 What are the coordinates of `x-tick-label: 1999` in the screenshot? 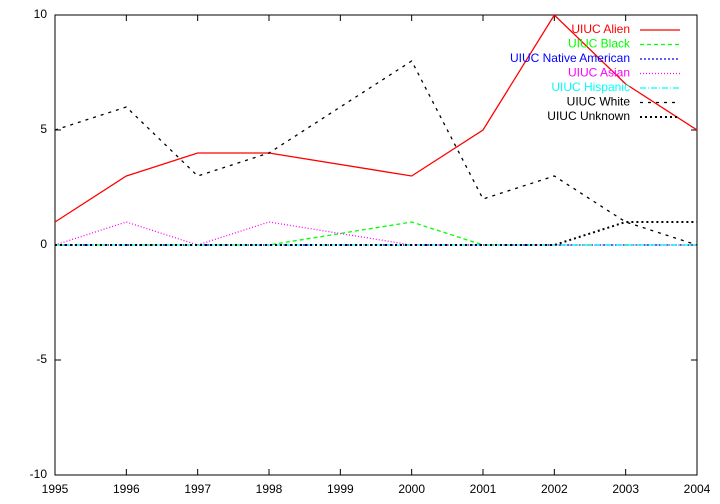 It's located at (340, 489).